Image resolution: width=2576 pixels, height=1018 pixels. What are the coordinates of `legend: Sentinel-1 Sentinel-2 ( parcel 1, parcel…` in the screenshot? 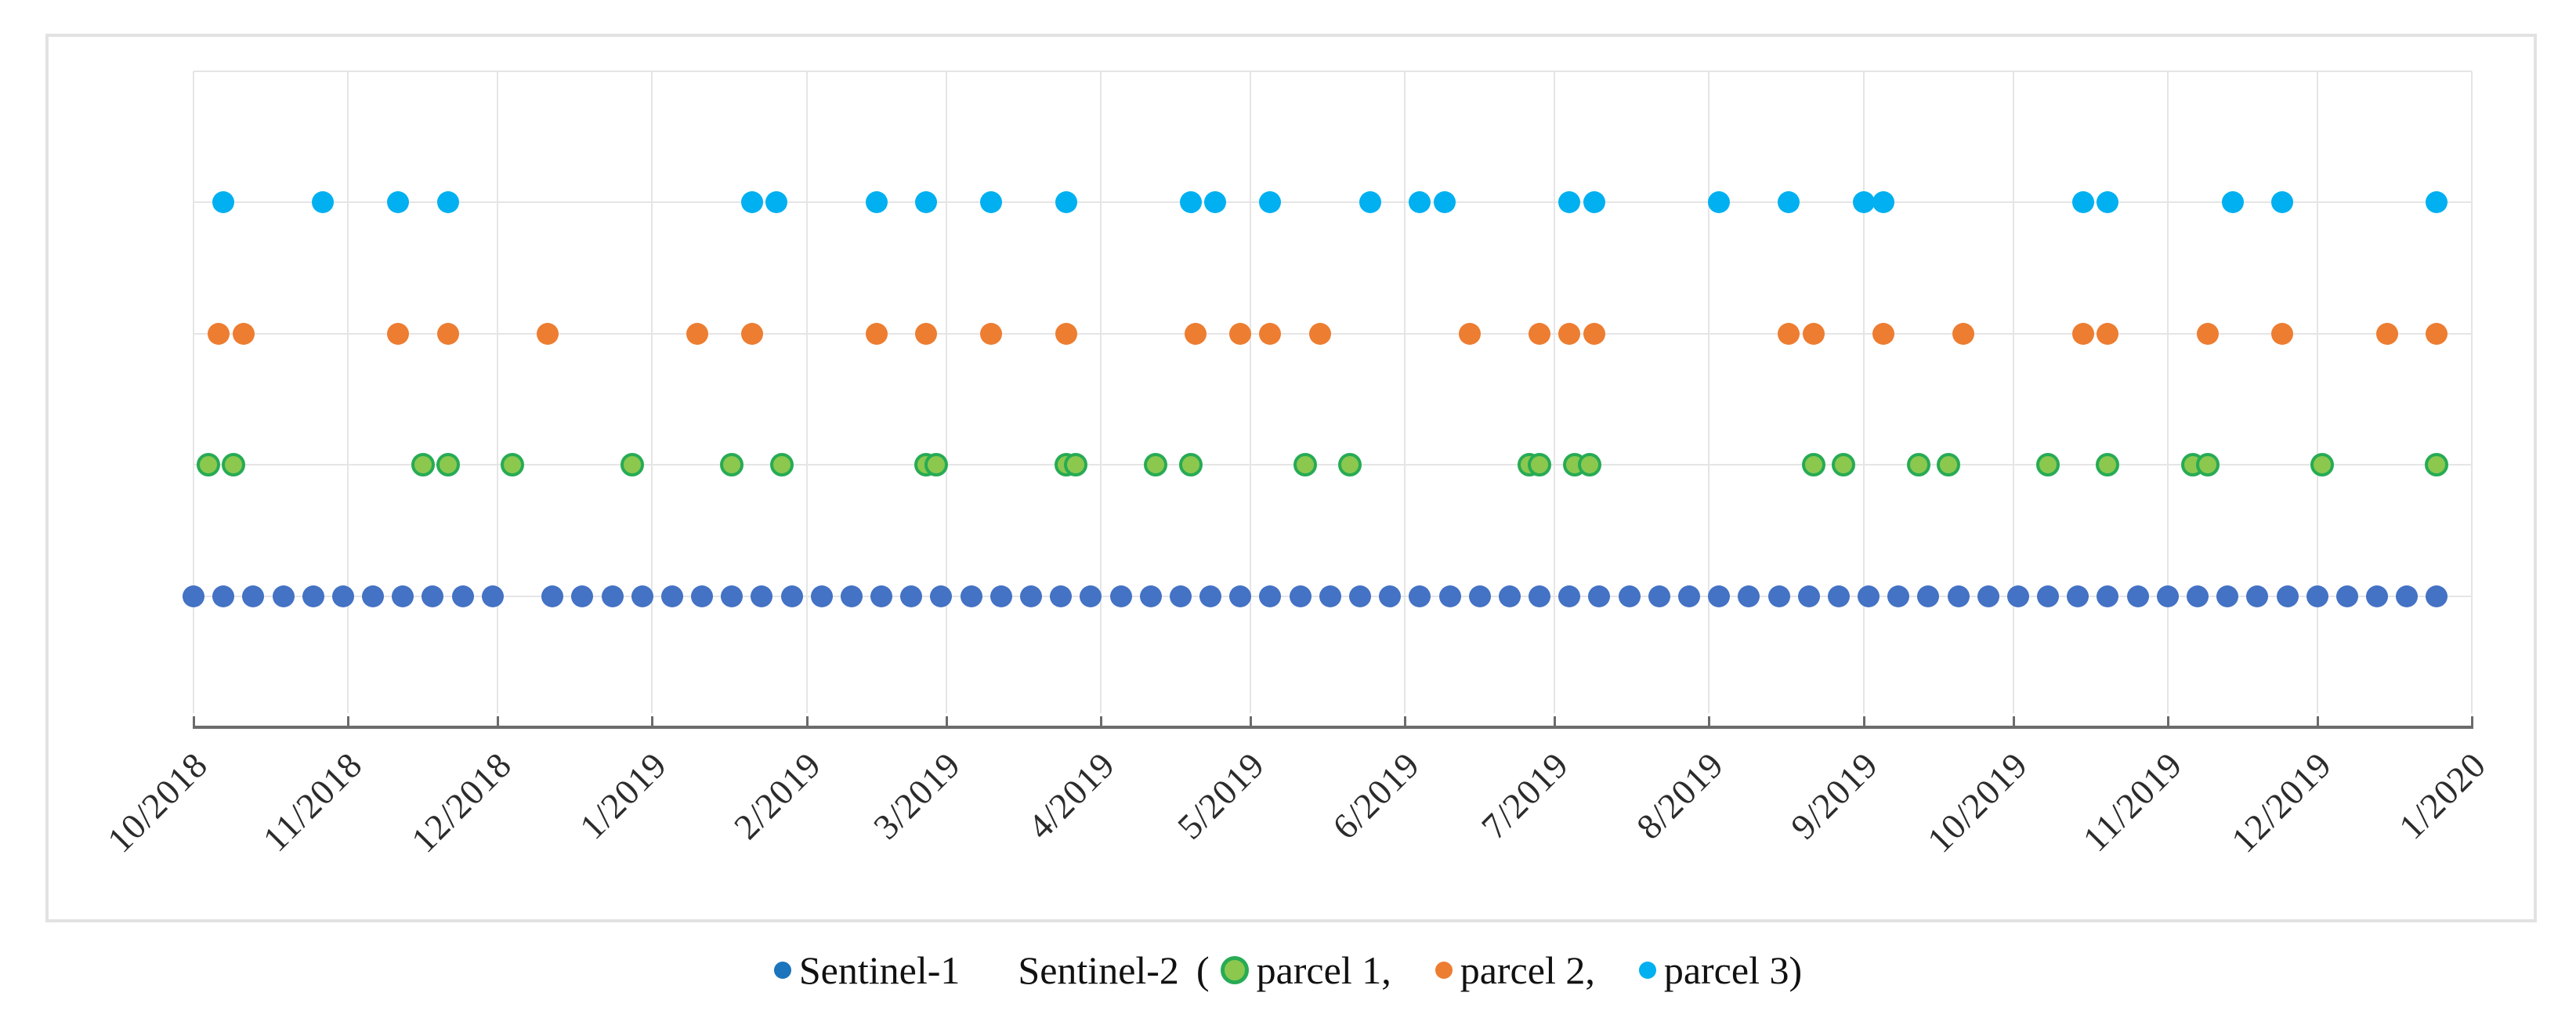 It's located at (1288, 970).